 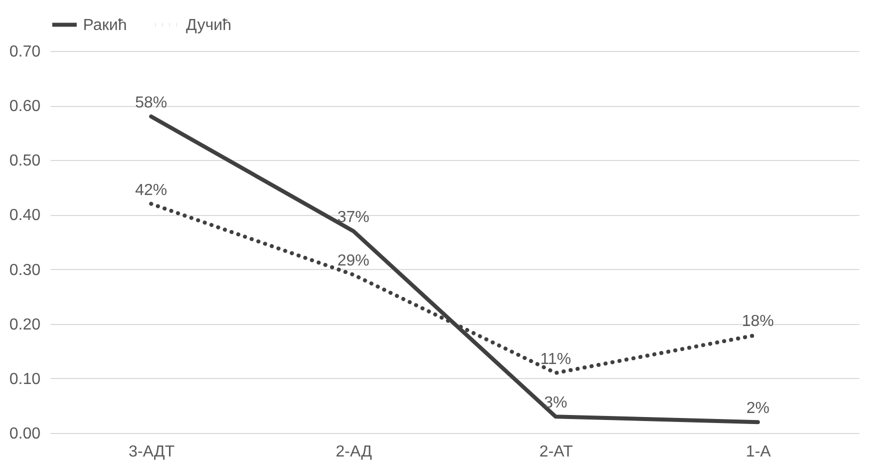 What do you see at coordinates (25, 215) in the screenshot?
I see `y-tick-label: 0.40` at bounding box center [25, 215].